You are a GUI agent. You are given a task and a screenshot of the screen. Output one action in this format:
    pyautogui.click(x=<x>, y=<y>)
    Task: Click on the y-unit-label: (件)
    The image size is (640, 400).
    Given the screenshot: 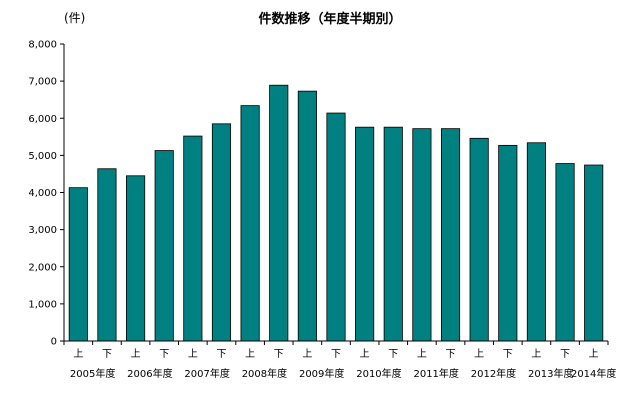 What is the action you would take?
    pyautogui.click(x=74, y=18)
    